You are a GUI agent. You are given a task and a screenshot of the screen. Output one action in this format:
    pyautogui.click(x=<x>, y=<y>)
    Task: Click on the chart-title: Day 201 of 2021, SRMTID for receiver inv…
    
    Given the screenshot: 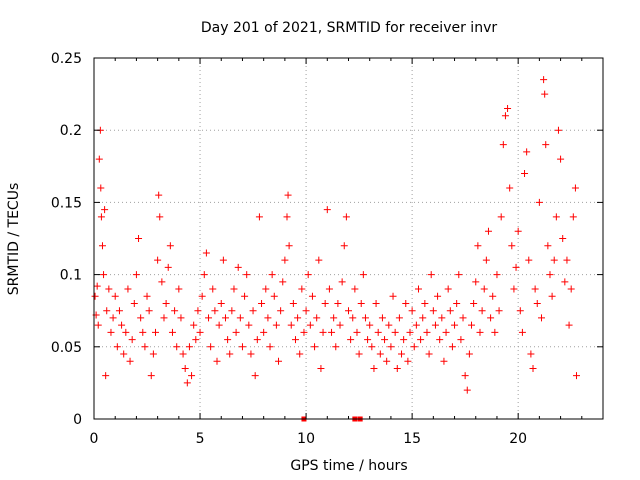 What is the action you would take?
    pyautogui.click(x=349, y=28)
    